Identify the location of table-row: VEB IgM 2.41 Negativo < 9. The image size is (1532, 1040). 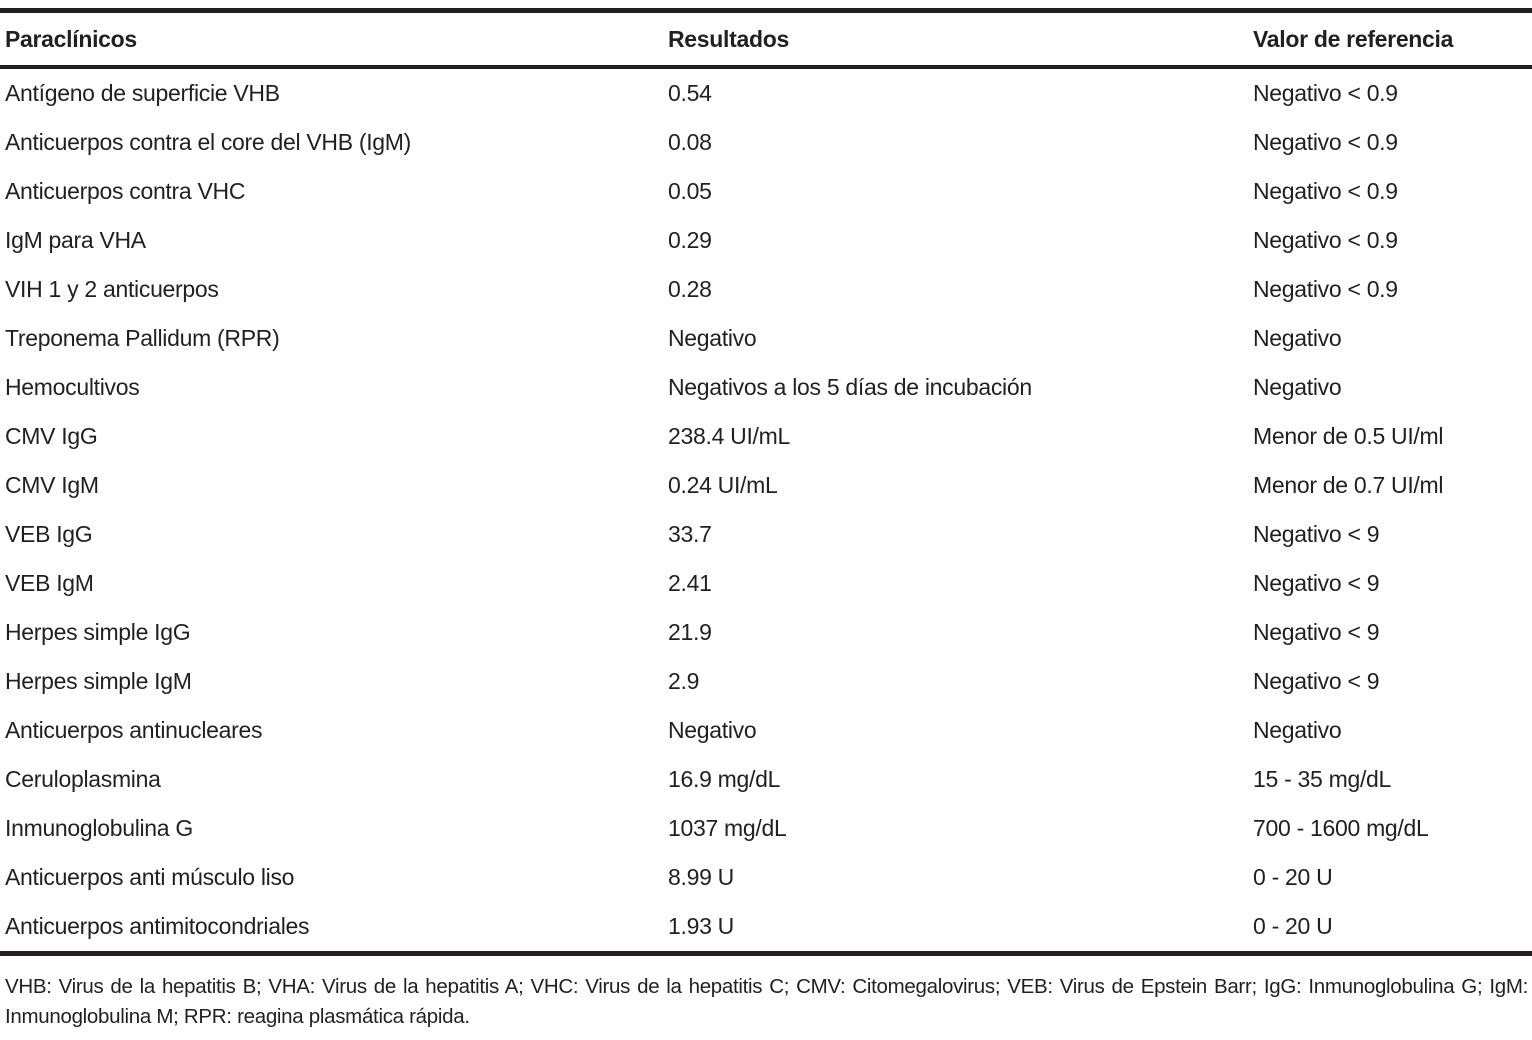
(766, 583).